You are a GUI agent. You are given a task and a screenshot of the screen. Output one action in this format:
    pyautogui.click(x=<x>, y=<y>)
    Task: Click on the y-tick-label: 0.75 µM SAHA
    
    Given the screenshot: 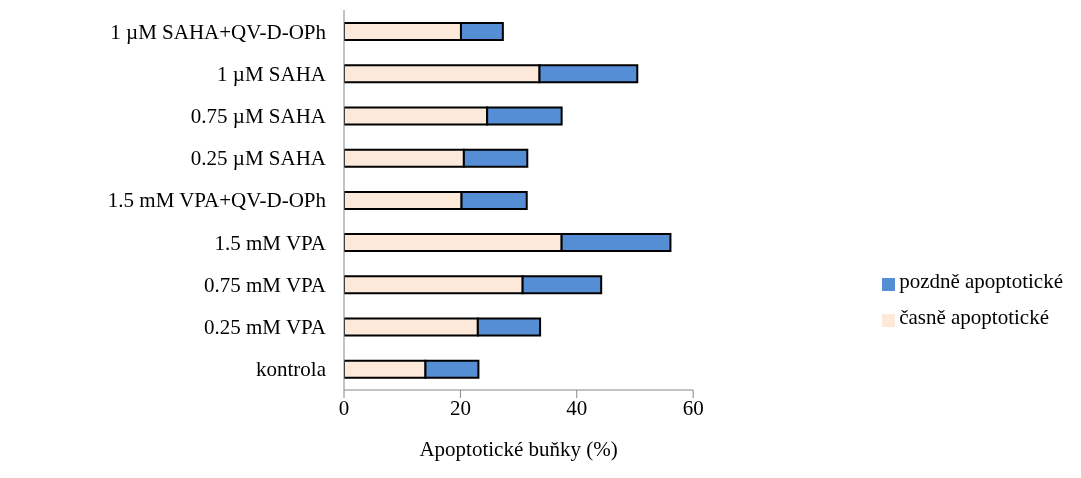 What is the action you would take?
    pyautogui.click(x=258, y=116)
    